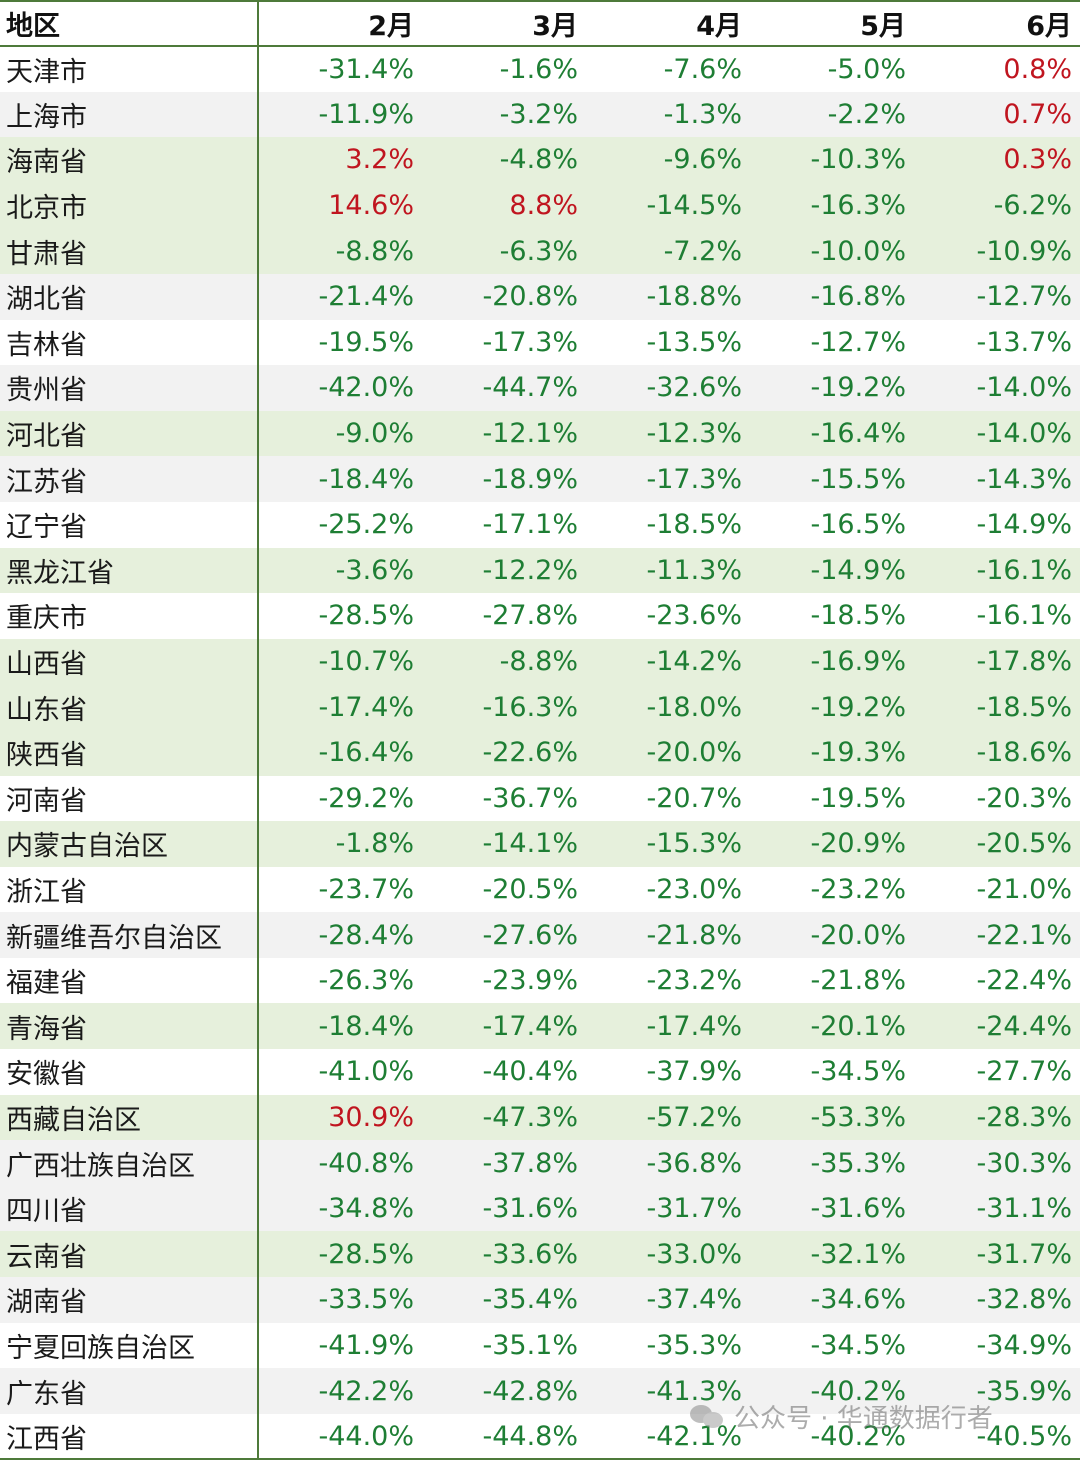  I want to click on value-cell: -28.3%, so click(997, 1117).